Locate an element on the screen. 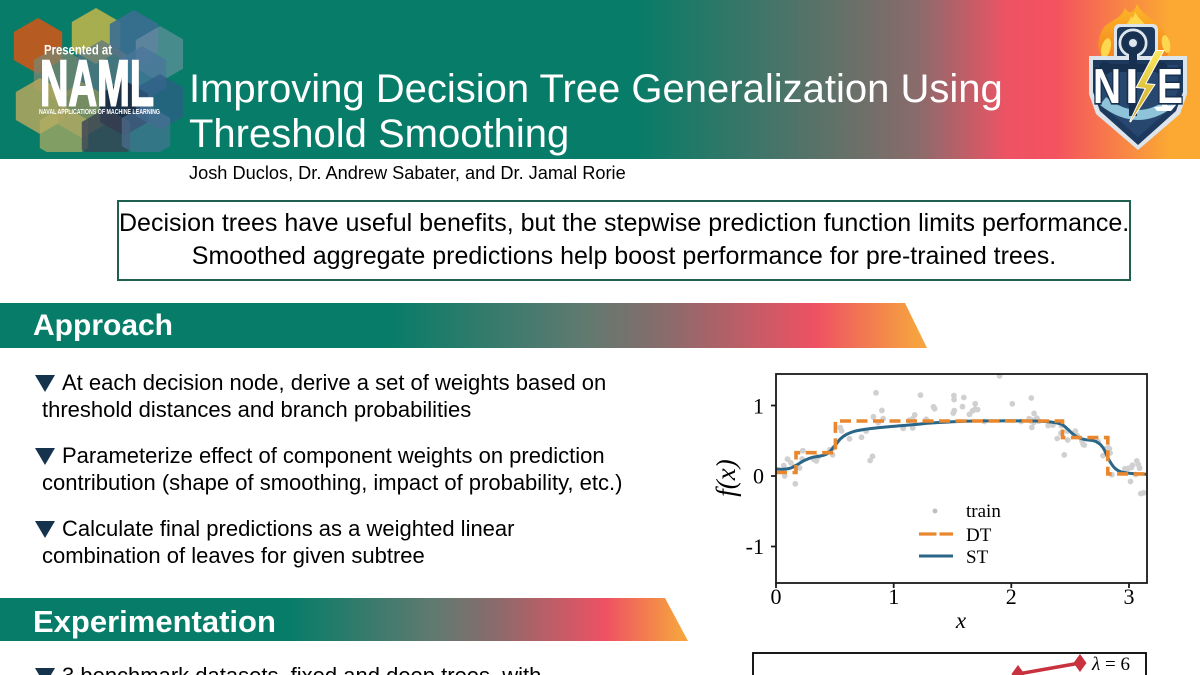 This screenshot has height=675, width=1200. svg-text: Presented at is located at coordinates (78, 50).